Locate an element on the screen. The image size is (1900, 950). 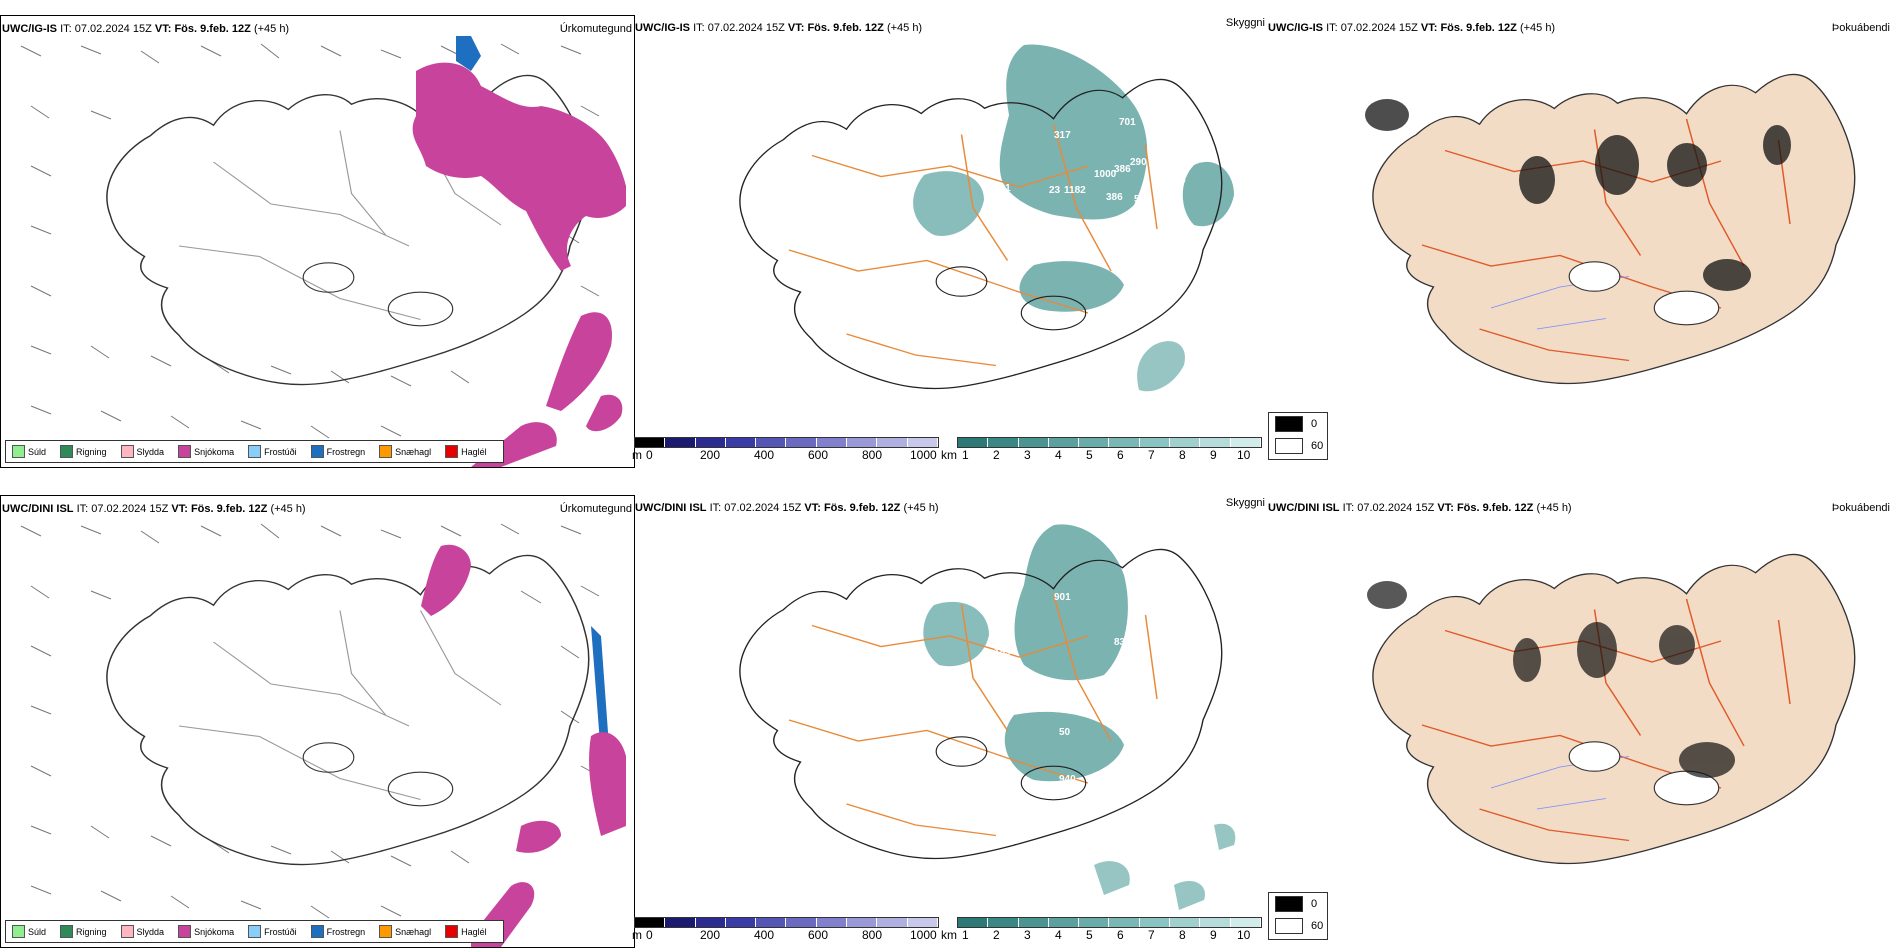
vis-label: 185 is located at coordinates (1002, 652).